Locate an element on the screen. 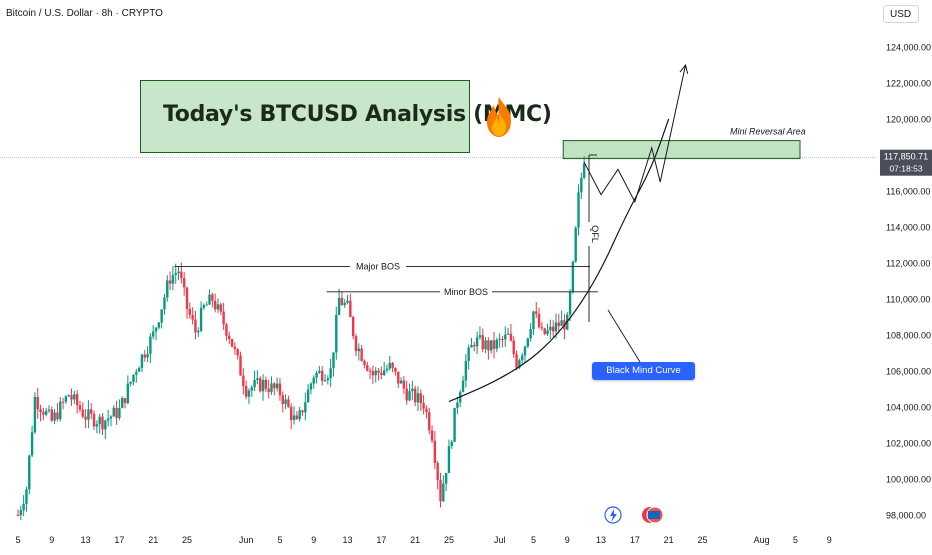 This screenshot has height=555, width=932. currency-button: USD is located at coordinates (901, 14).